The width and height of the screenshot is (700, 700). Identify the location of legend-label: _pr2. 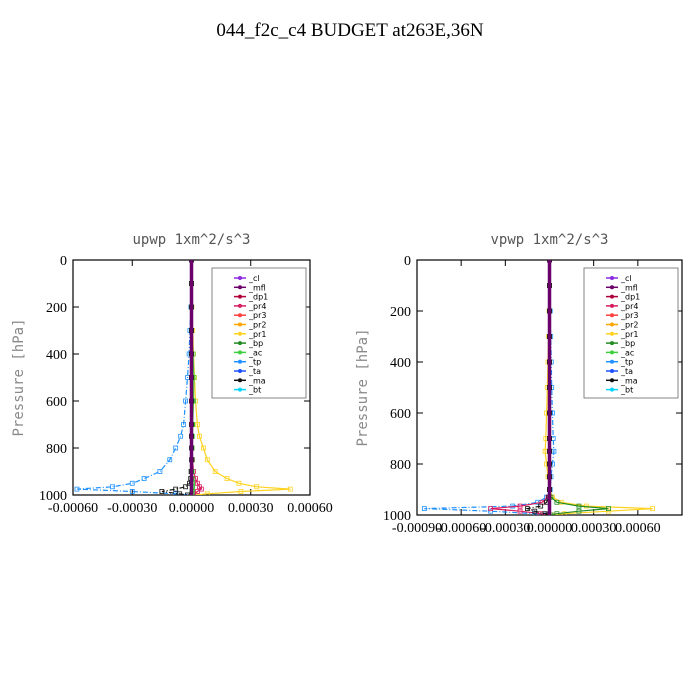
(629, 325).